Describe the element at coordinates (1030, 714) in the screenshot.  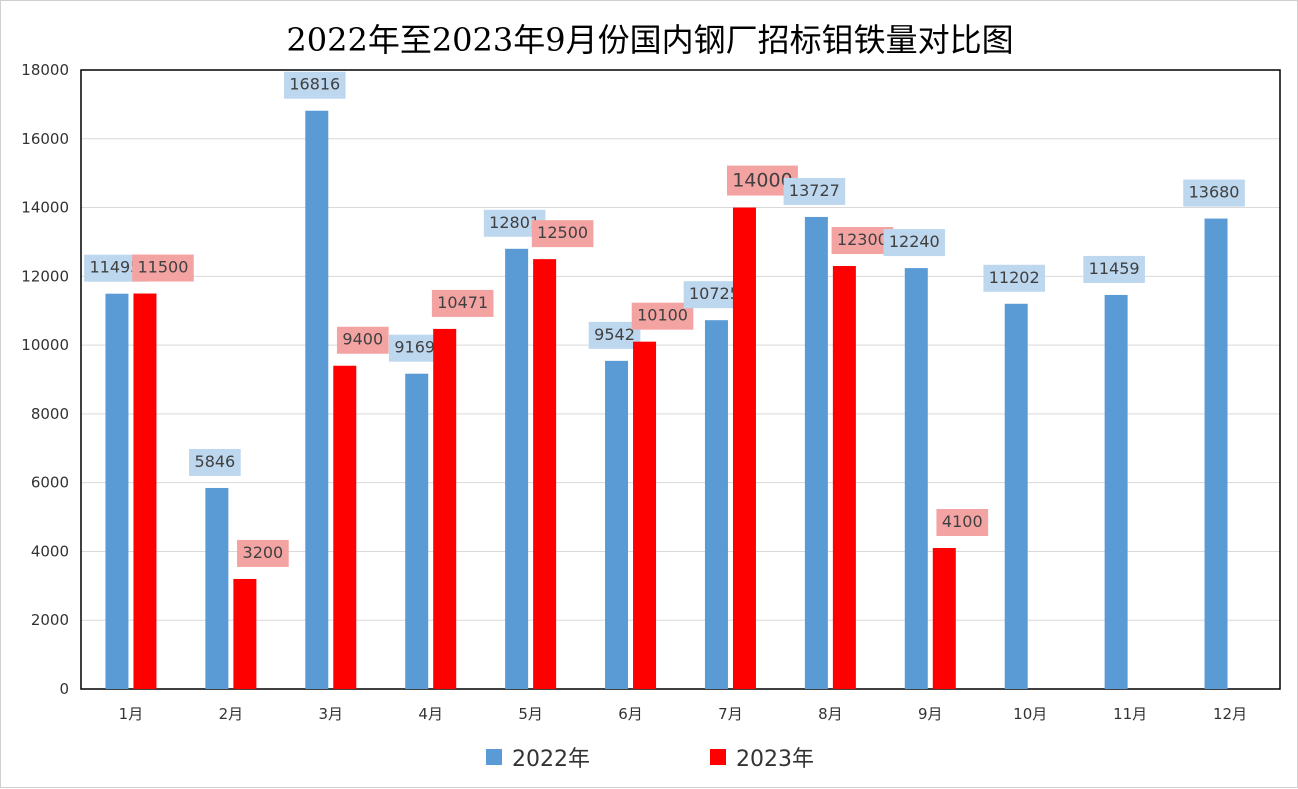
I see `x-tick-label: 10月` at that location.